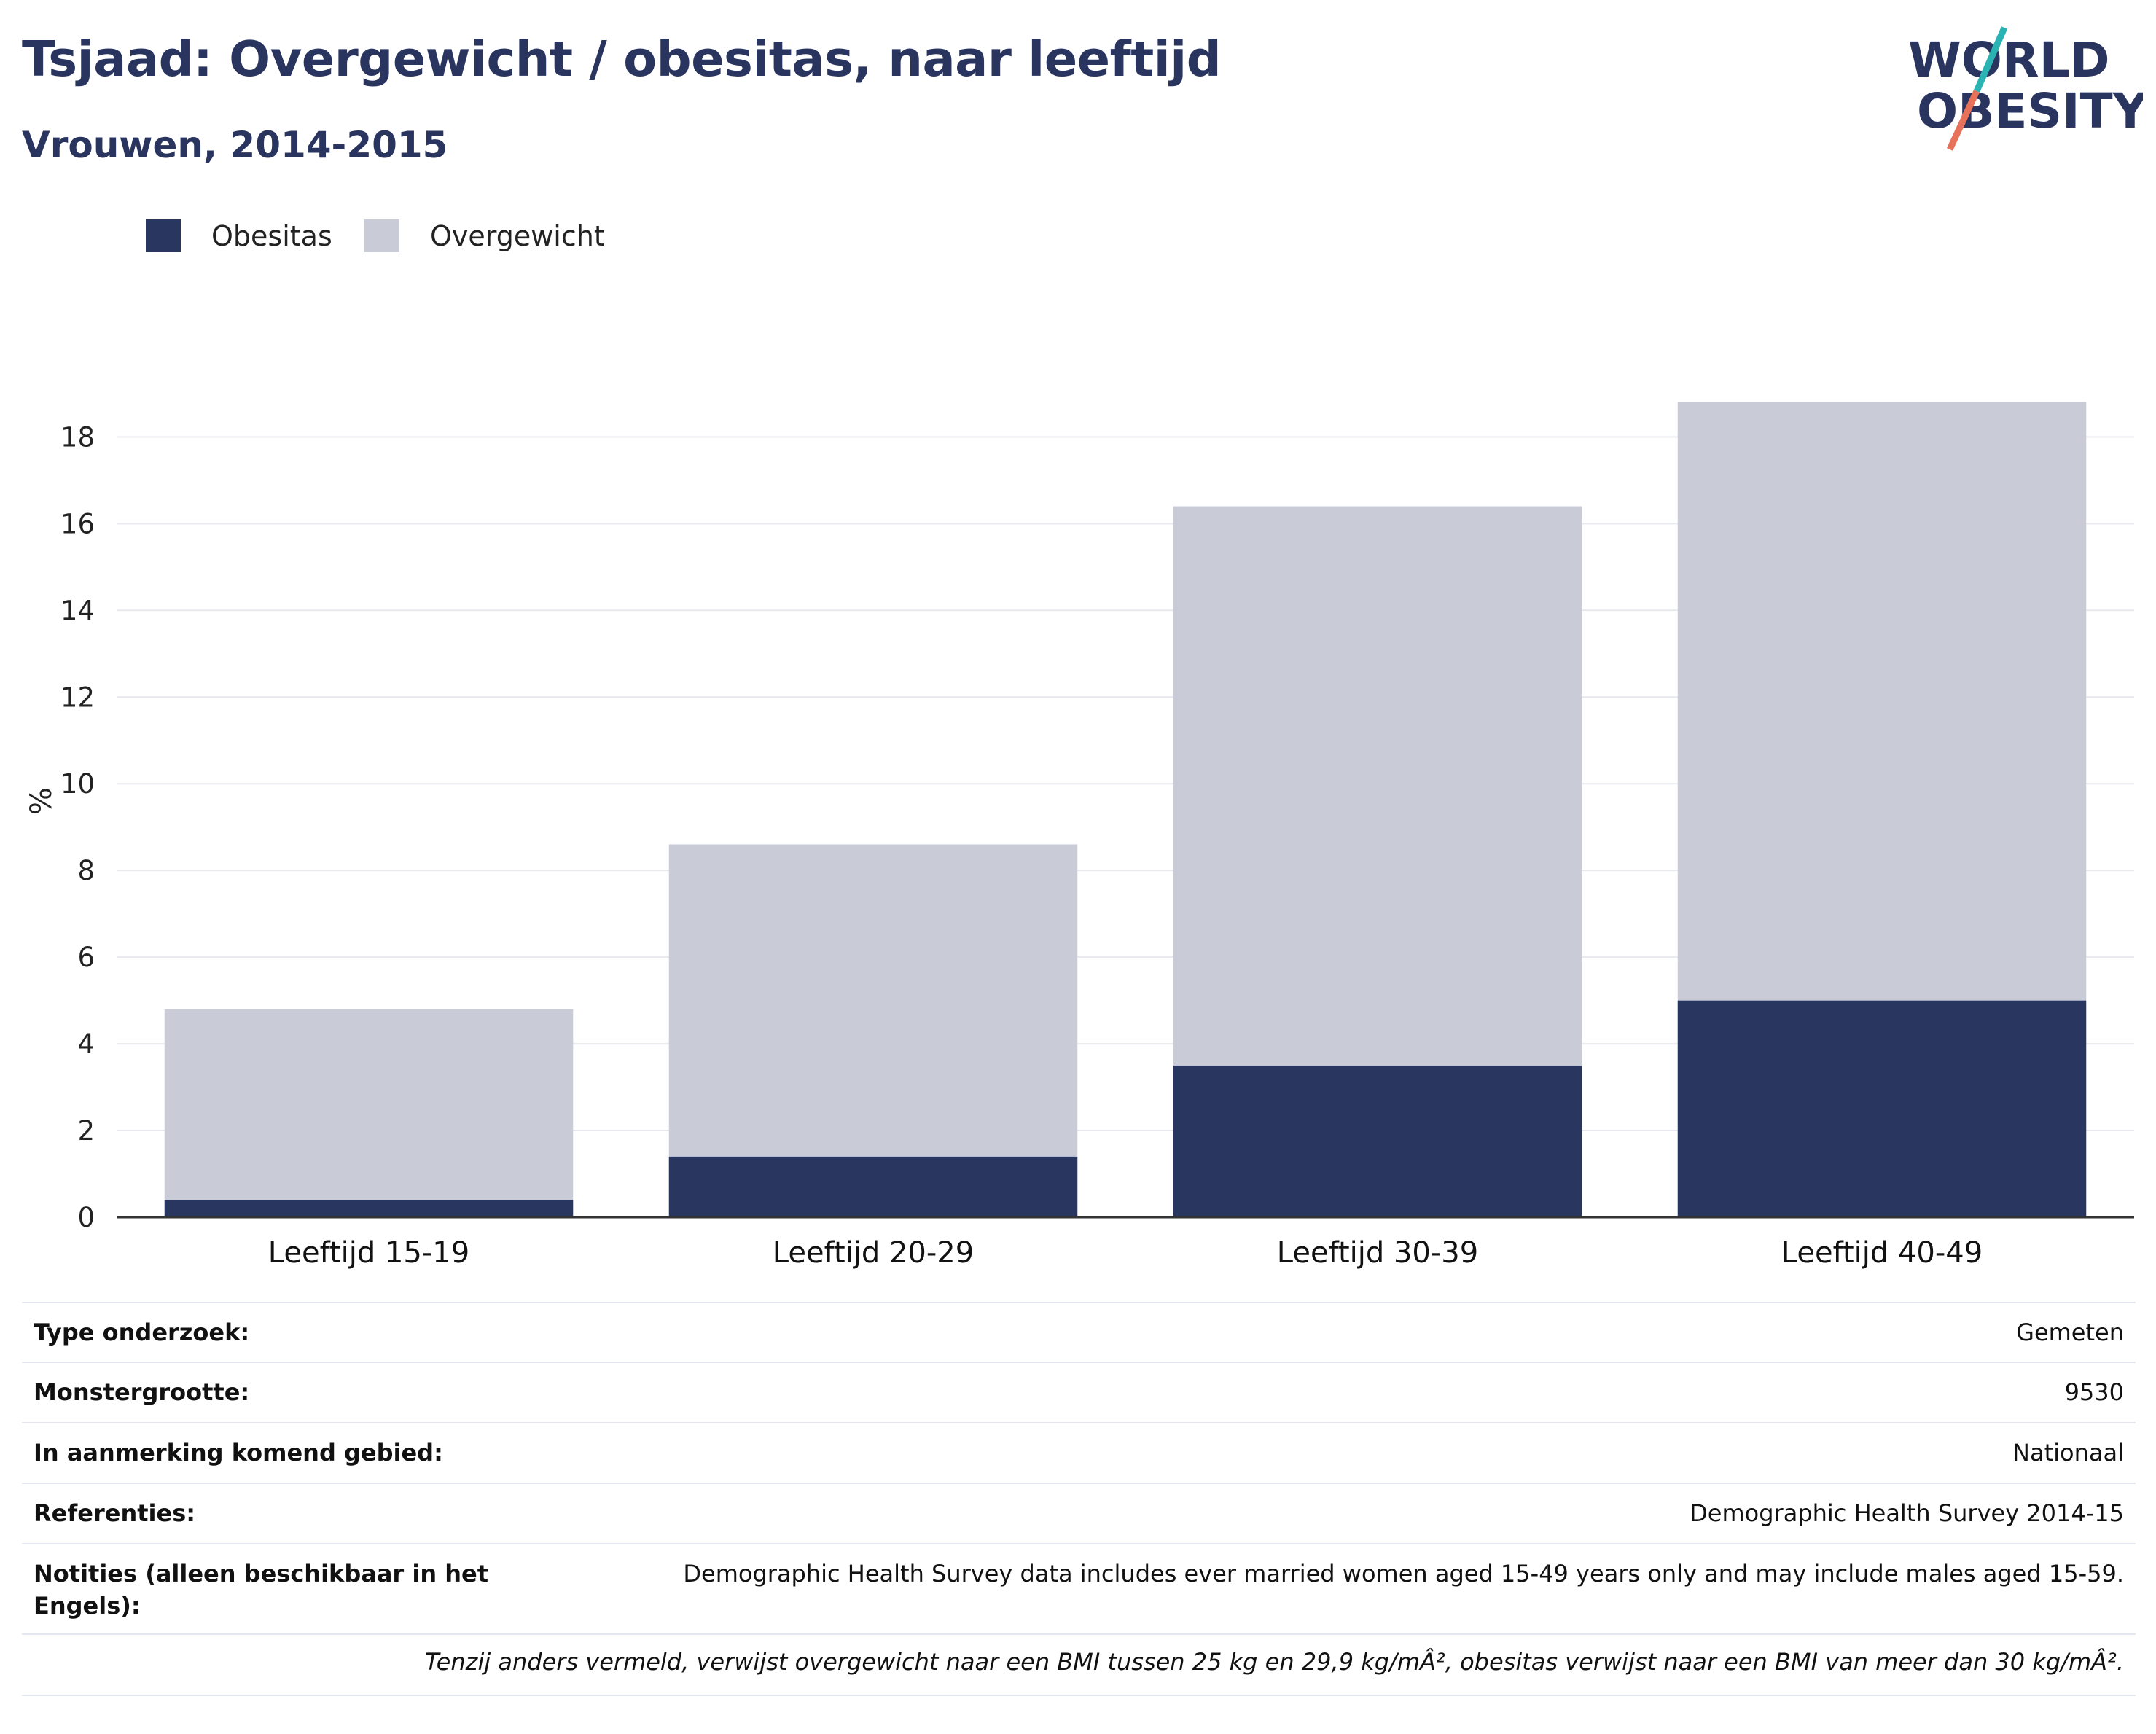 The image size is (2156, 1734). I want to click on info-value-type: Gemeten, so click(2070, 1332).